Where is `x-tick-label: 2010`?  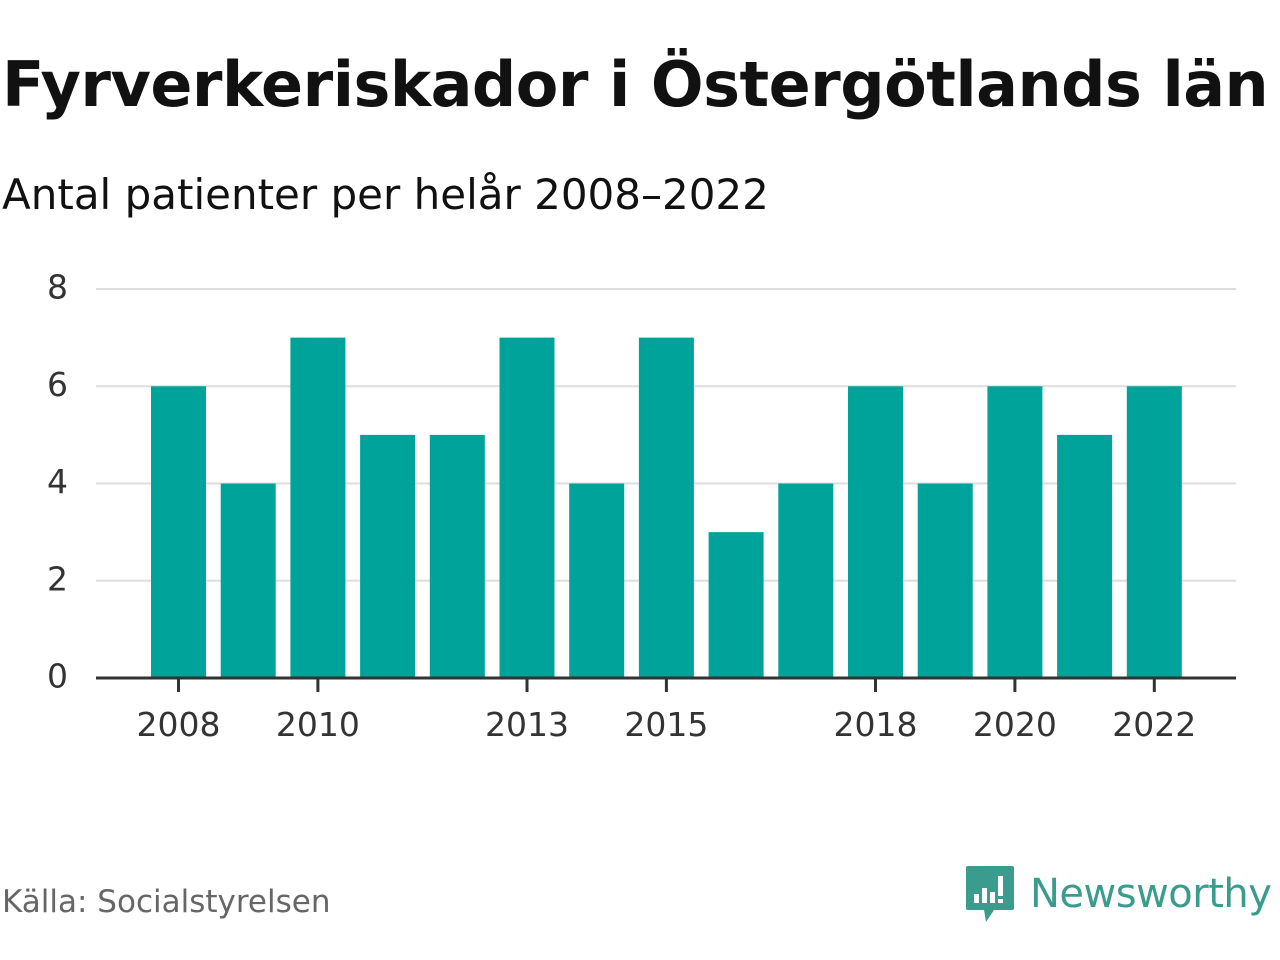
x-tick-label: 2010 is located at coordinates (318, 724).